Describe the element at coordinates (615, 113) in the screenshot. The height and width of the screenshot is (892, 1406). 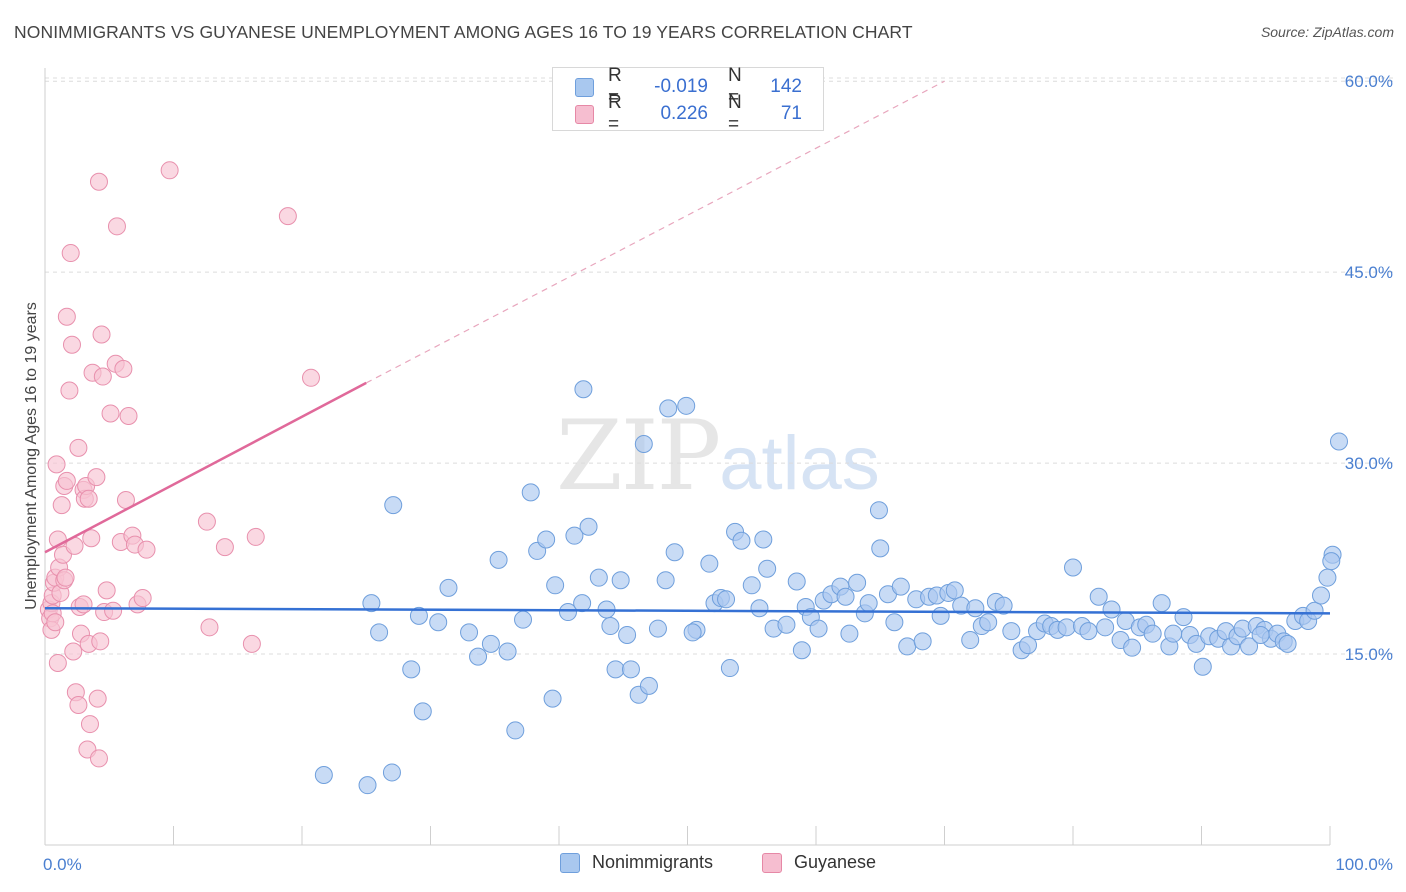
I see `r-label: R =` at that location.